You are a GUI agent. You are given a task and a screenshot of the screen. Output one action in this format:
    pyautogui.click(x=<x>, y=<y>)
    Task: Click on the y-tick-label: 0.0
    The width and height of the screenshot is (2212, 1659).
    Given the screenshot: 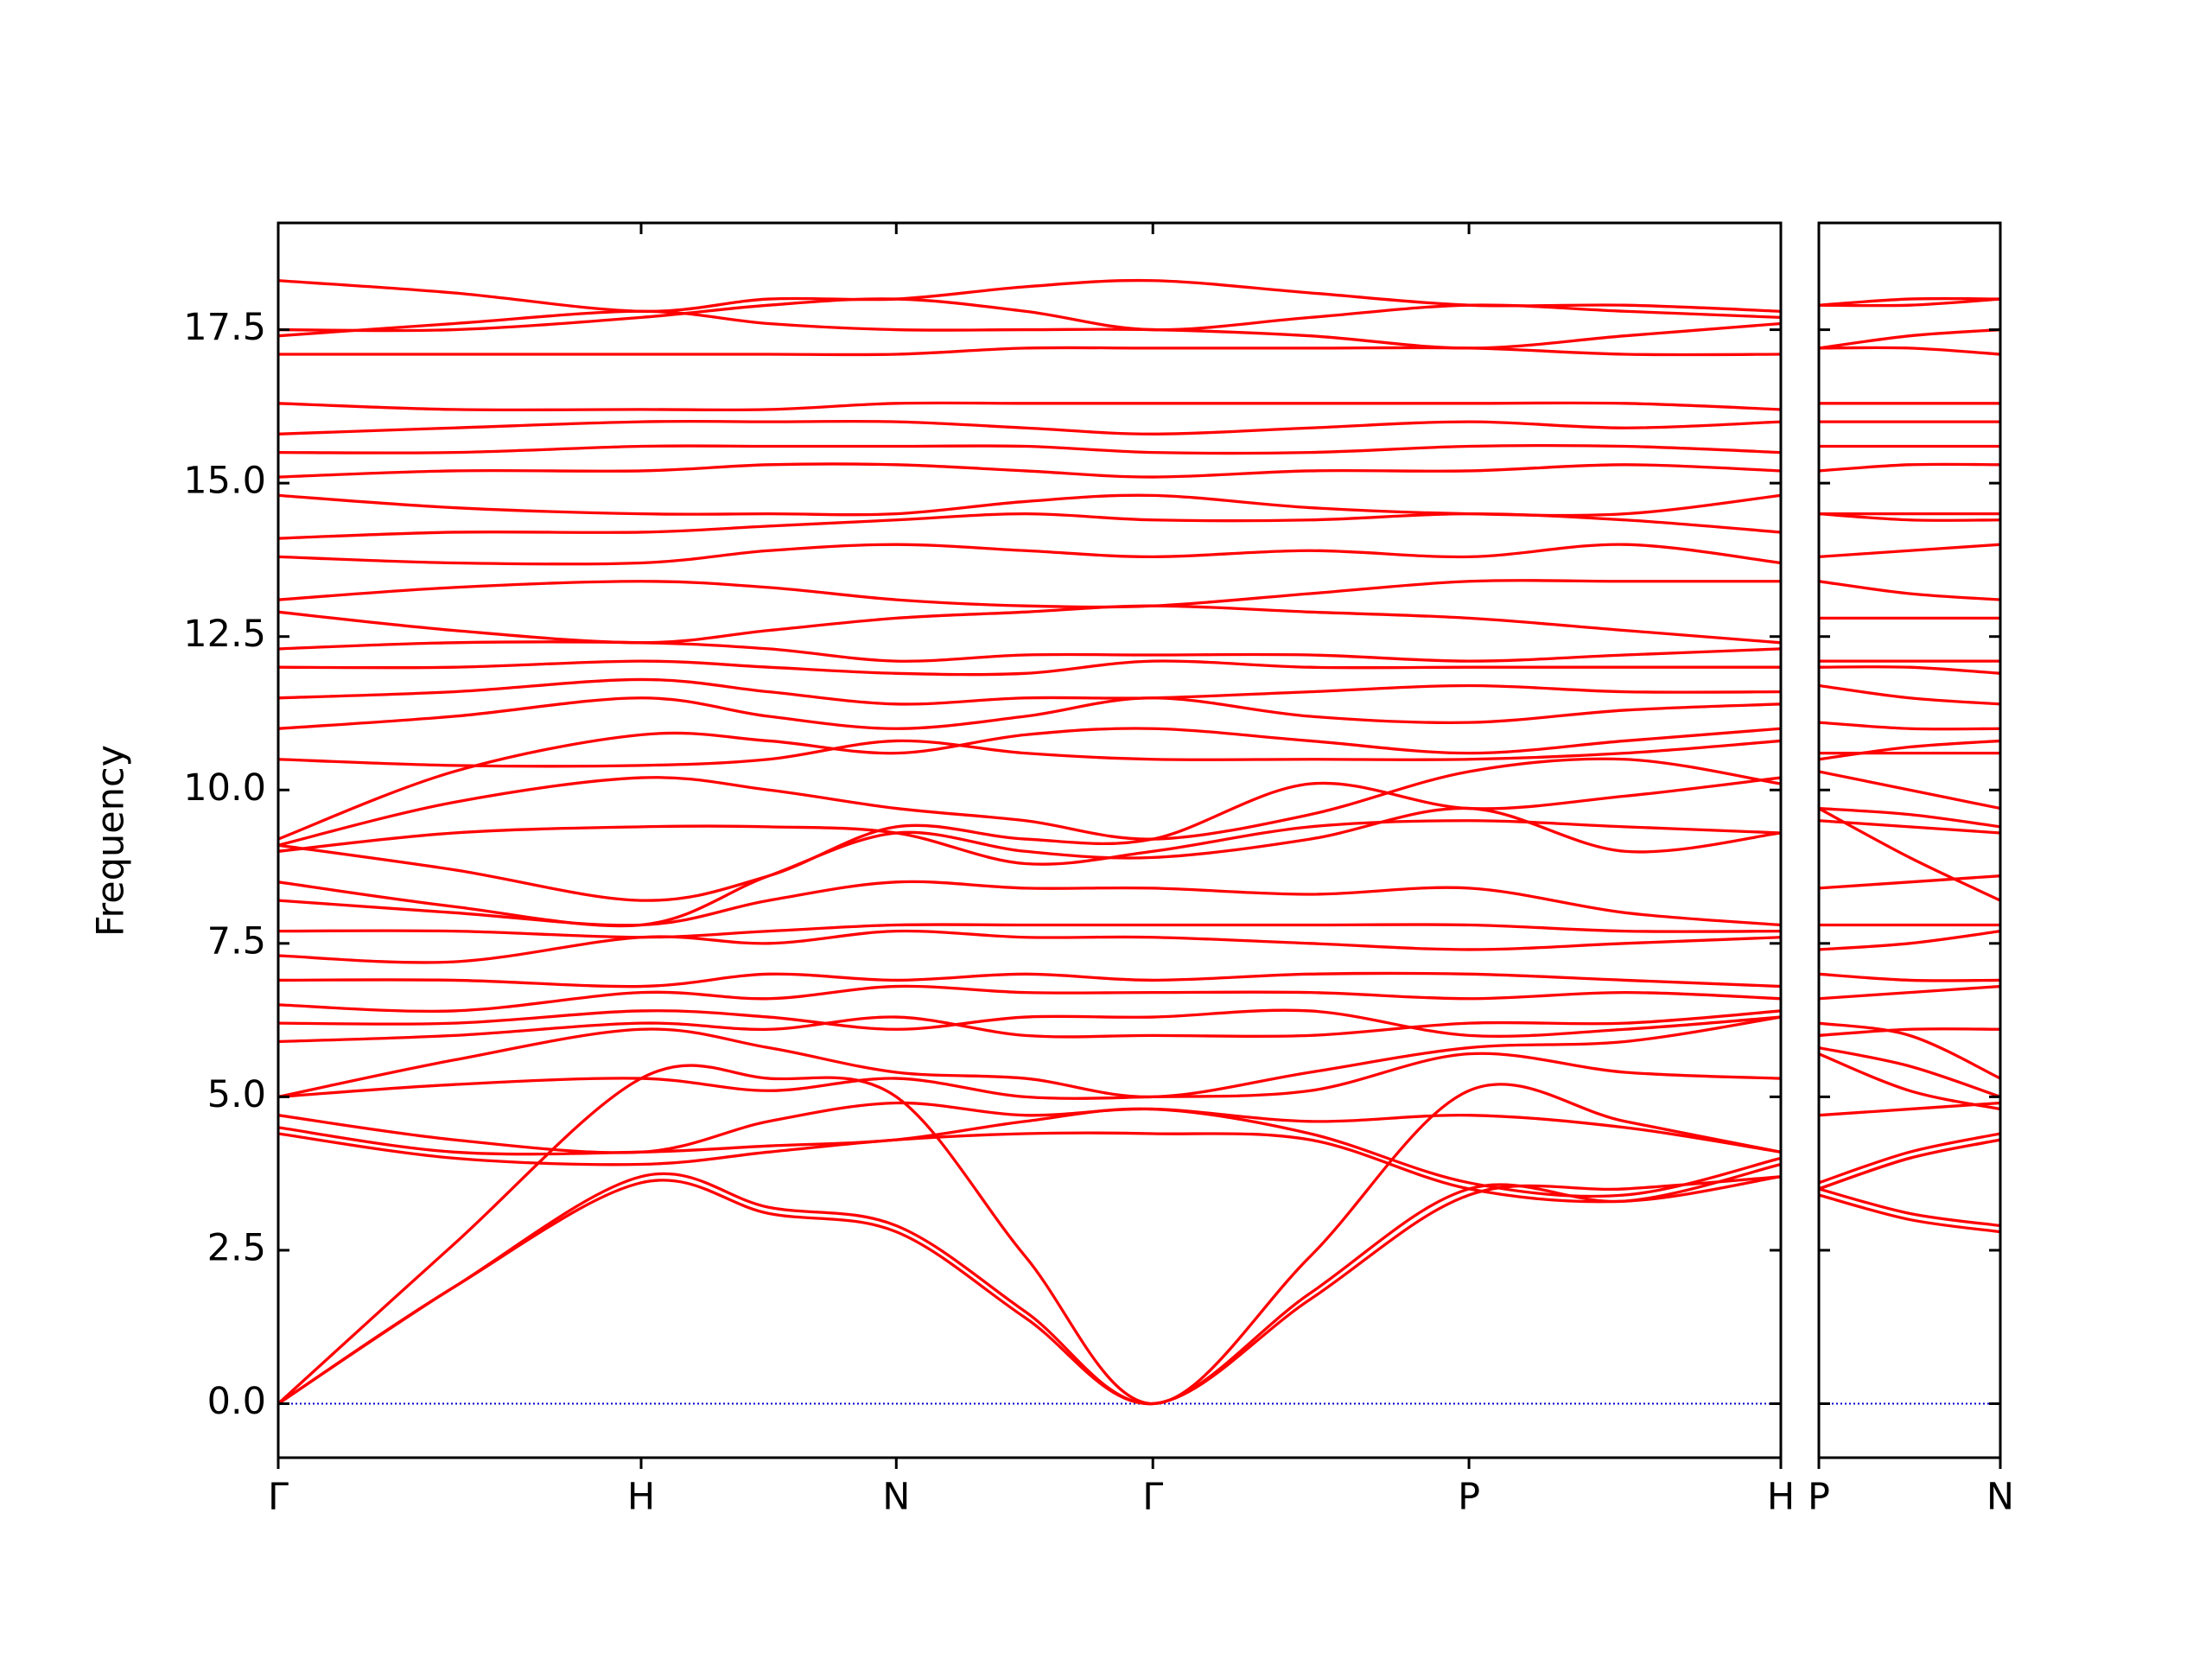 What is the action you would take?
    pyautogui.click(x=236, y=1401)
    